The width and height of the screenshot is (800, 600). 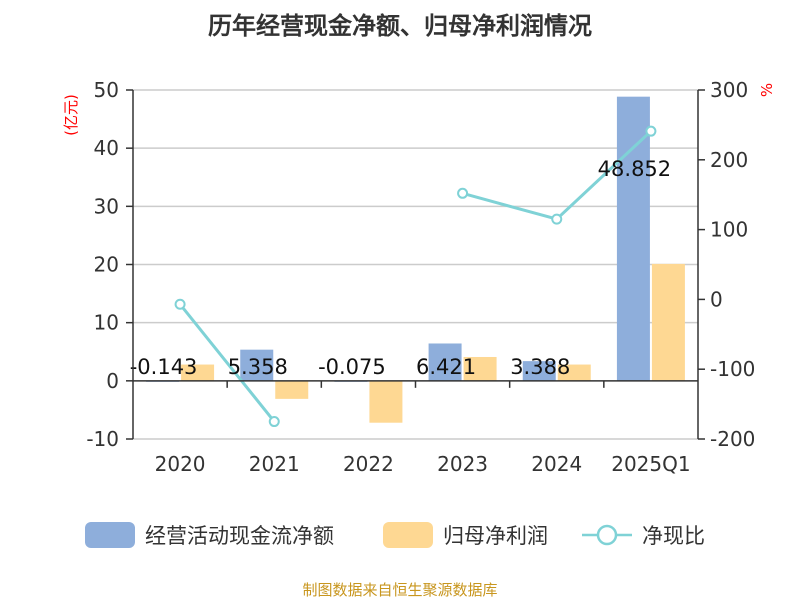 I want to click on left-axis-unit: (亿元), so click(x=71, y=115).